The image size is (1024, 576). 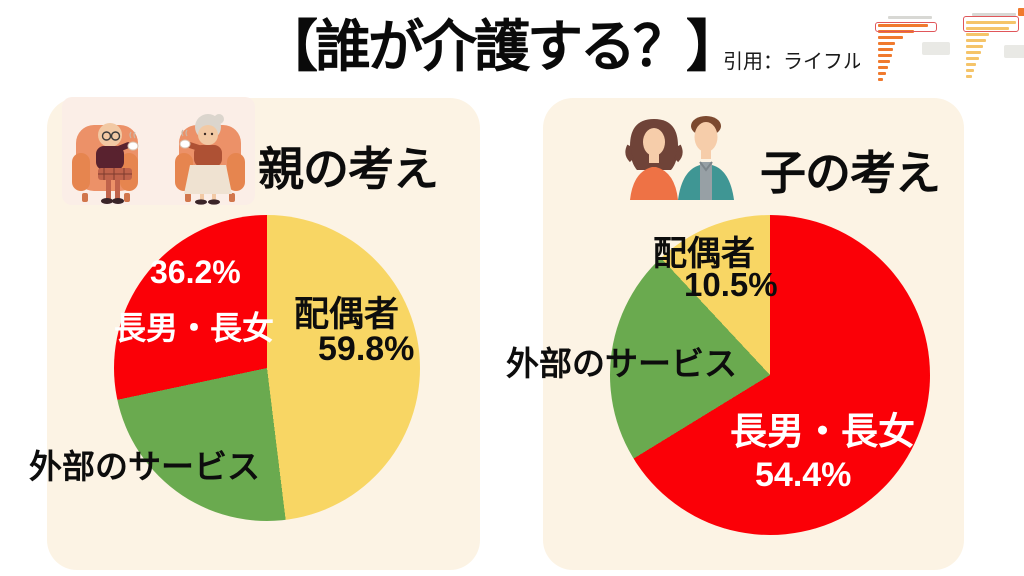 What do you see at coordinates (912, 50) in the screenshot?
I see `mini-bar-chart-left` at bounding box center [912, 50].